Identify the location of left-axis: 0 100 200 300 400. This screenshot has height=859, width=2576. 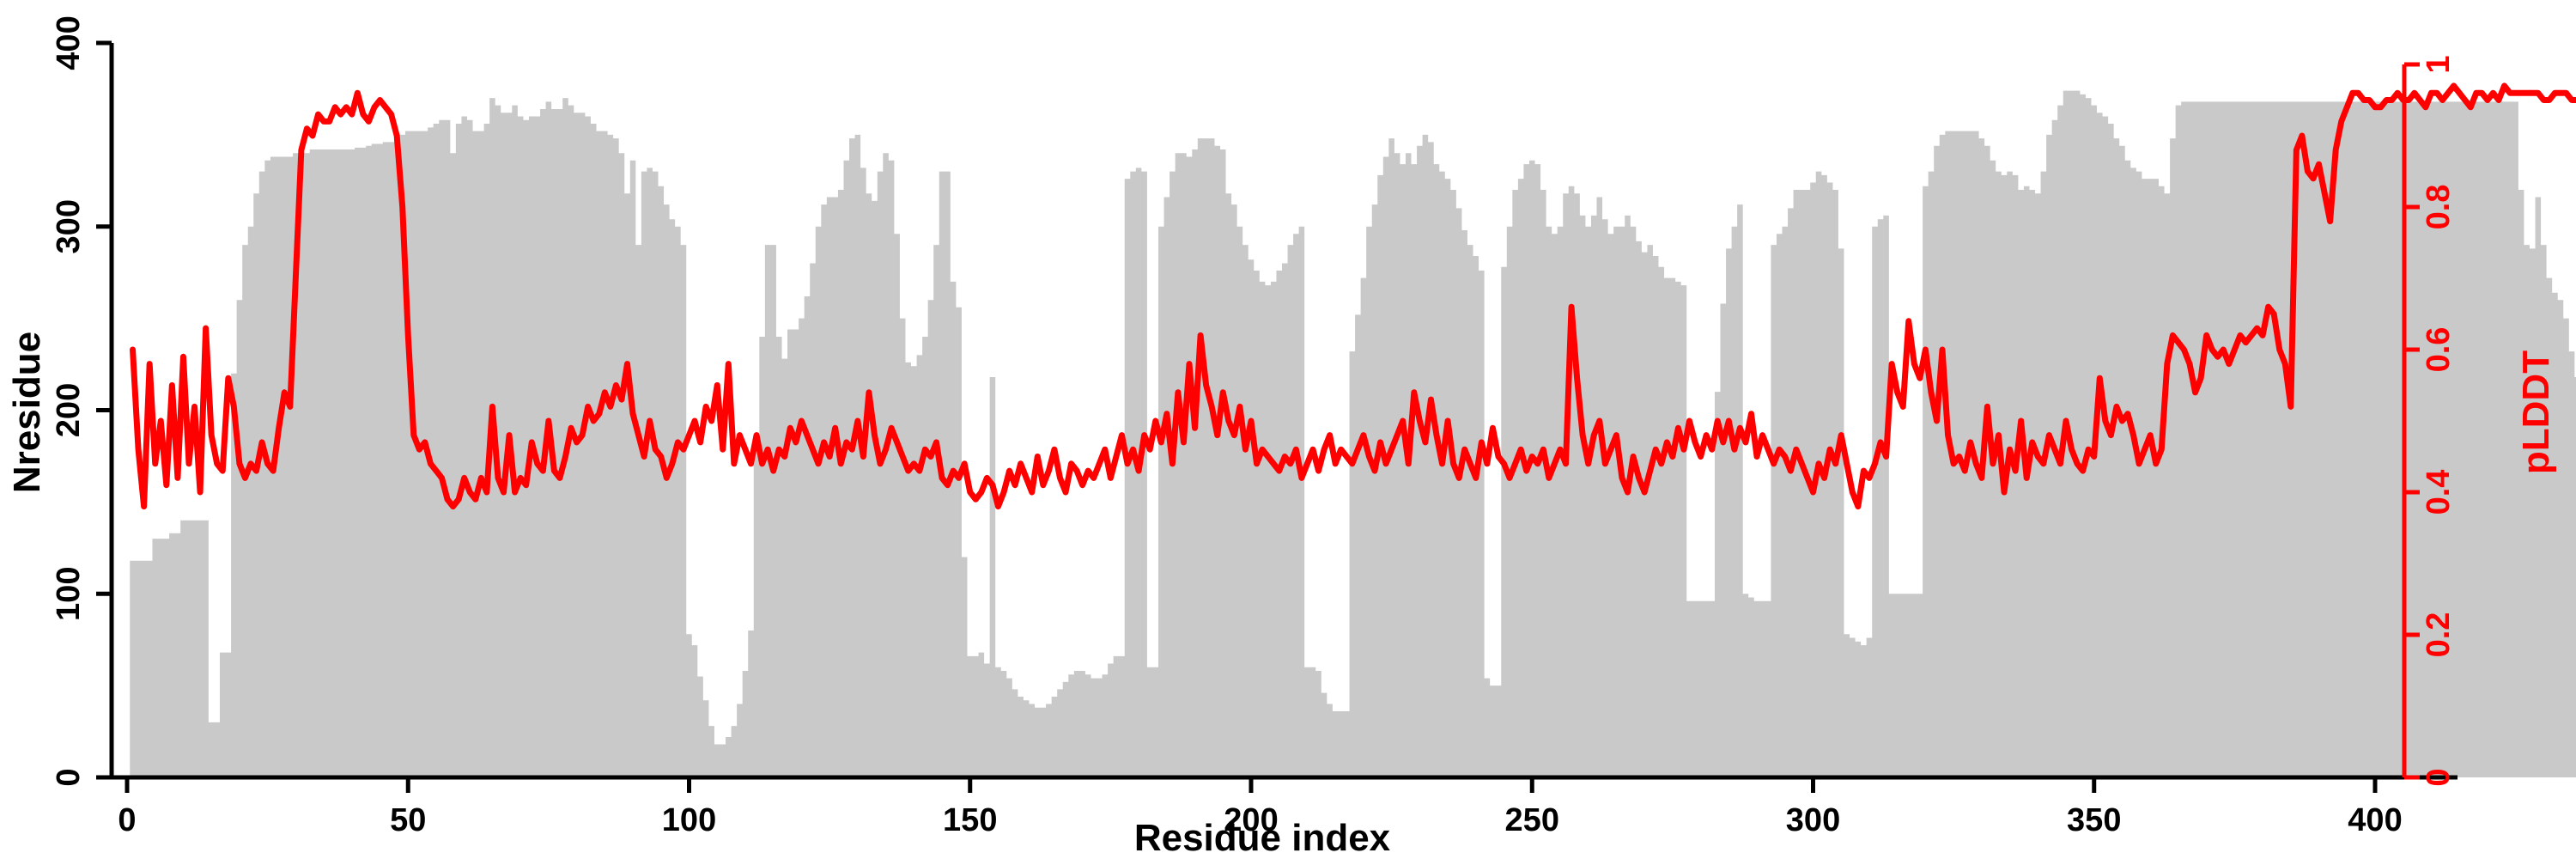
(82, 401).